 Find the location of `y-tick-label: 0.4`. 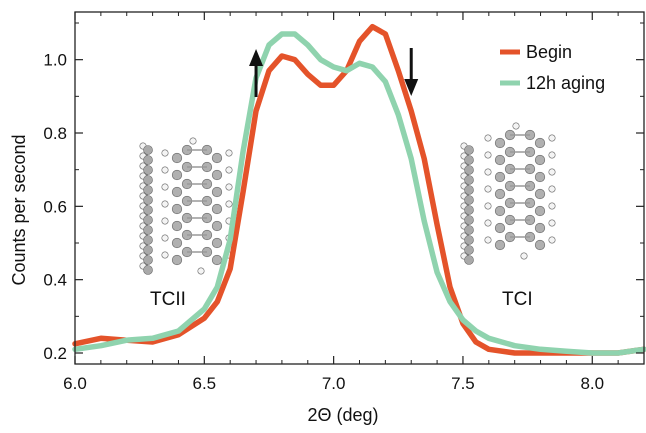

y-tick-label: 0.4 is located at coordinates (55, 280).